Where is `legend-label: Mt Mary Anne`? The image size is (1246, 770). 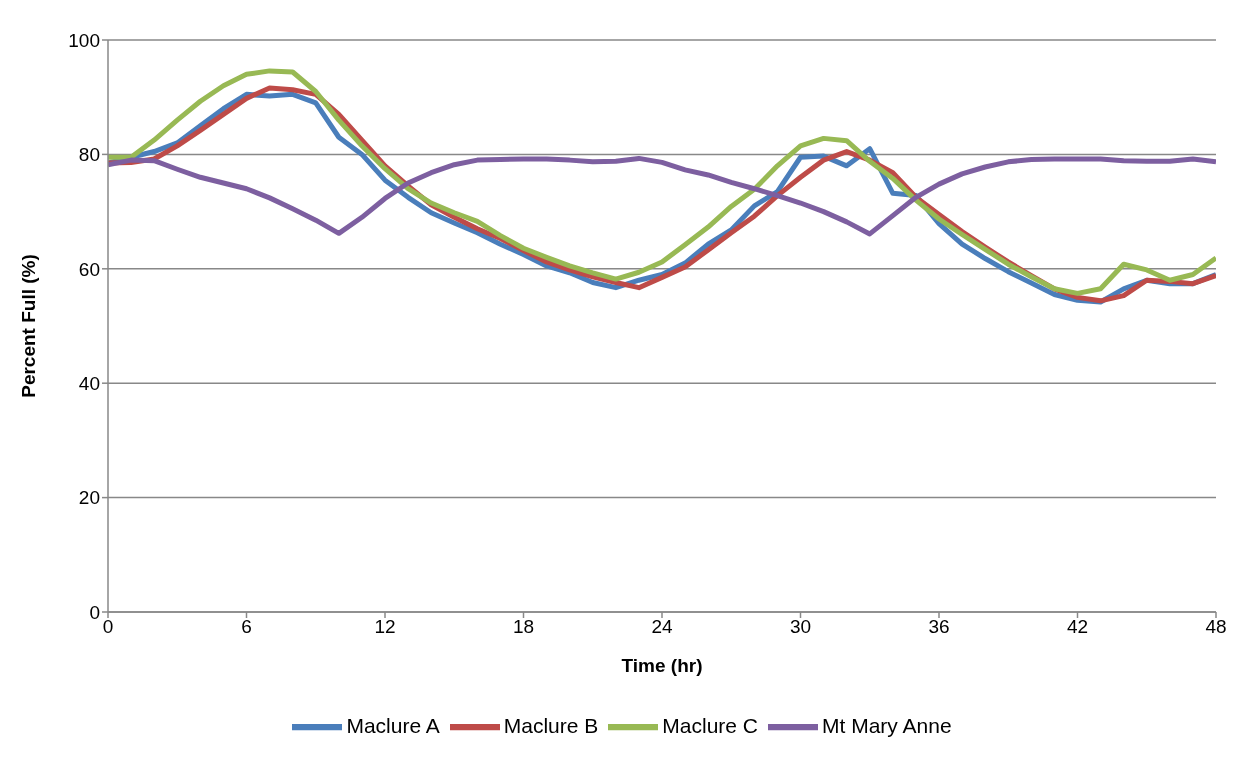
legend-label: Mt Mary Anne is located at coordinates (887, 725).